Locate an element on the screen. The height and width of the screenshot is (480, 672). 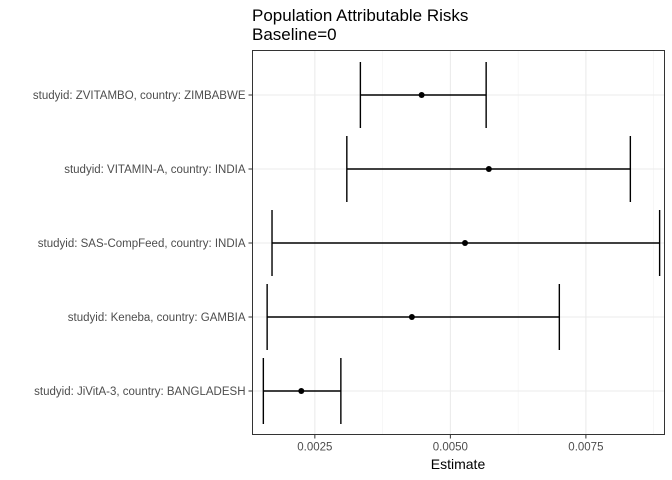
y-tick-label: studyid: SAS-CompFeed, country: INDIA is located at coordinates (142, 244).